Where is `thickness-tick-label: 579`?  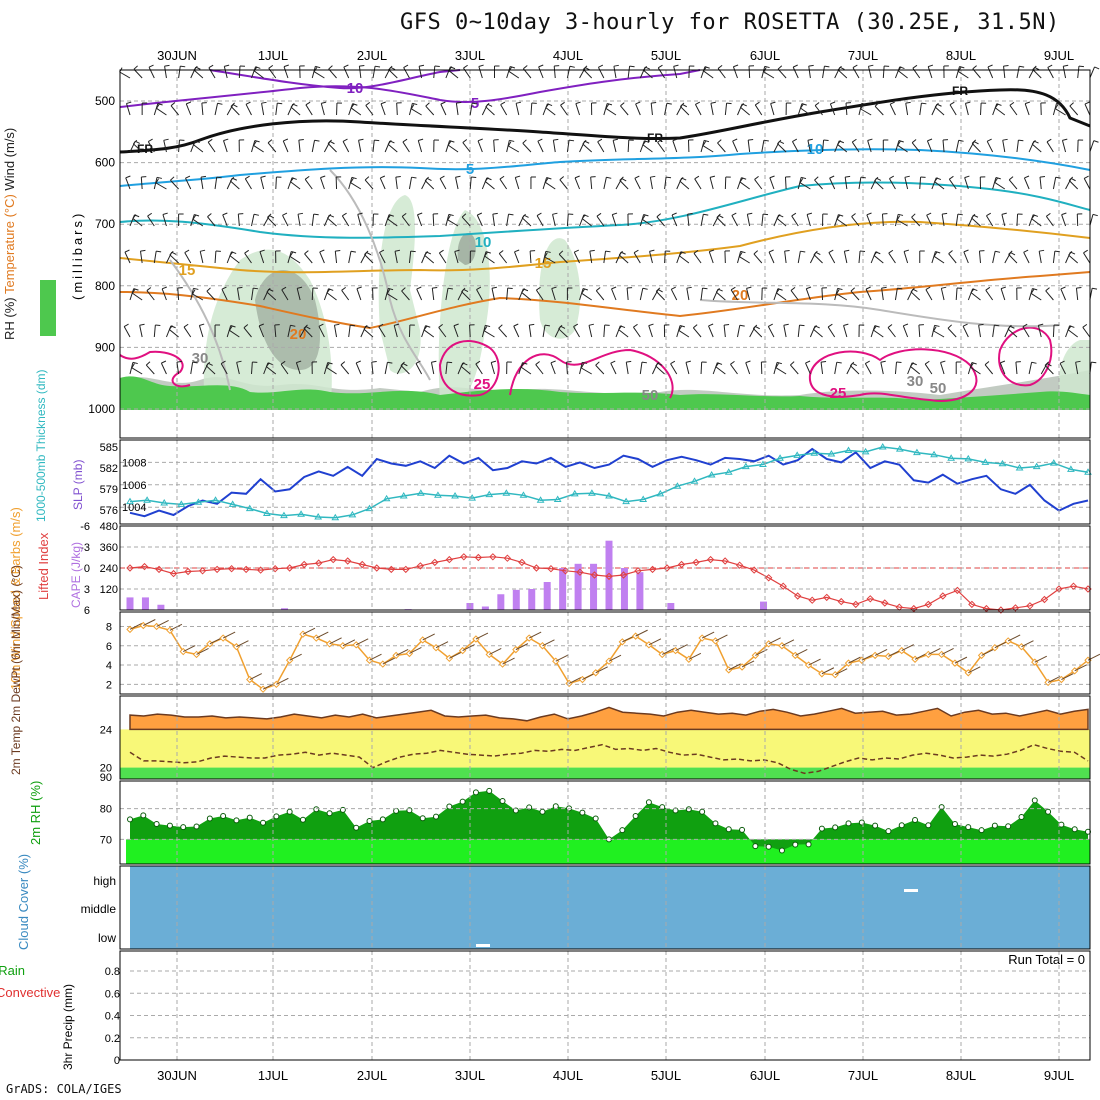 thickness-tick-label: 579 is located at coordinates (109, 490).